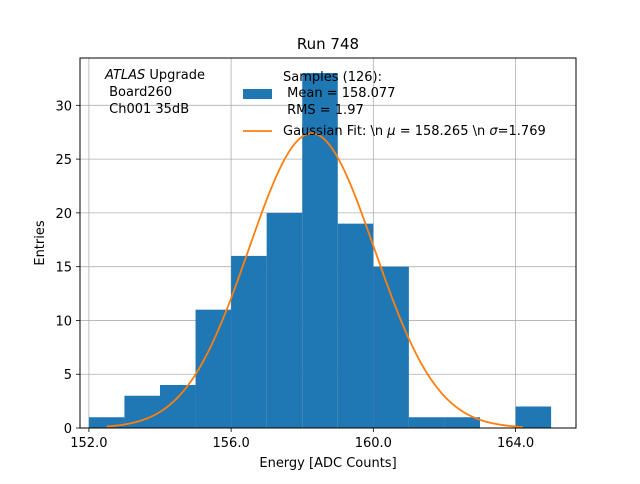  What do you see at coordinates (63, 268) in the screenshot?
I see `y-tick-label: 15` at bounding box center [63, 268].